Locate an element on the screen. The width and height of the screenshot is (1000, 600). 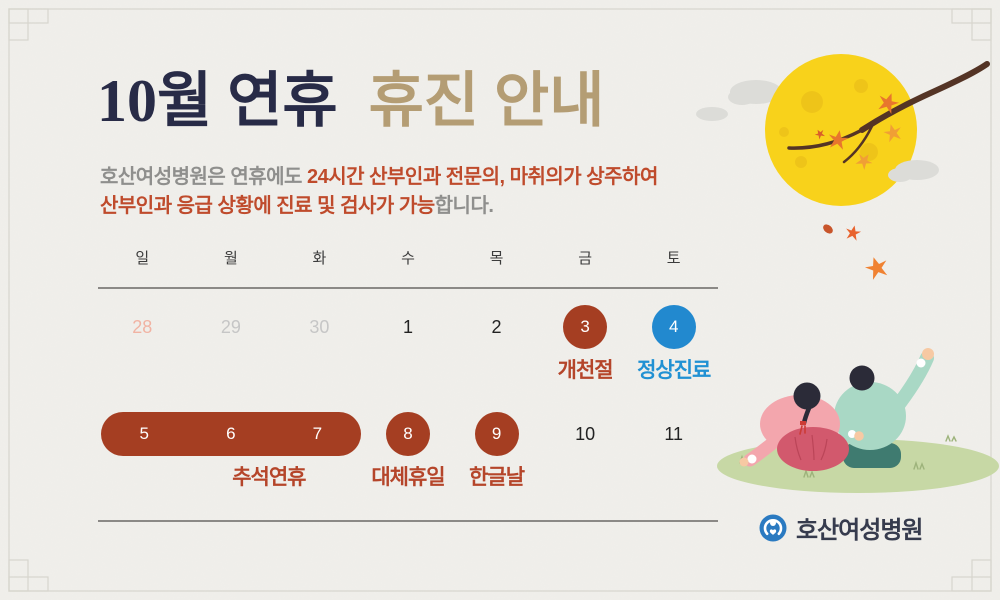
calendar-day-2: 2 is located at coordinates (496, 327).